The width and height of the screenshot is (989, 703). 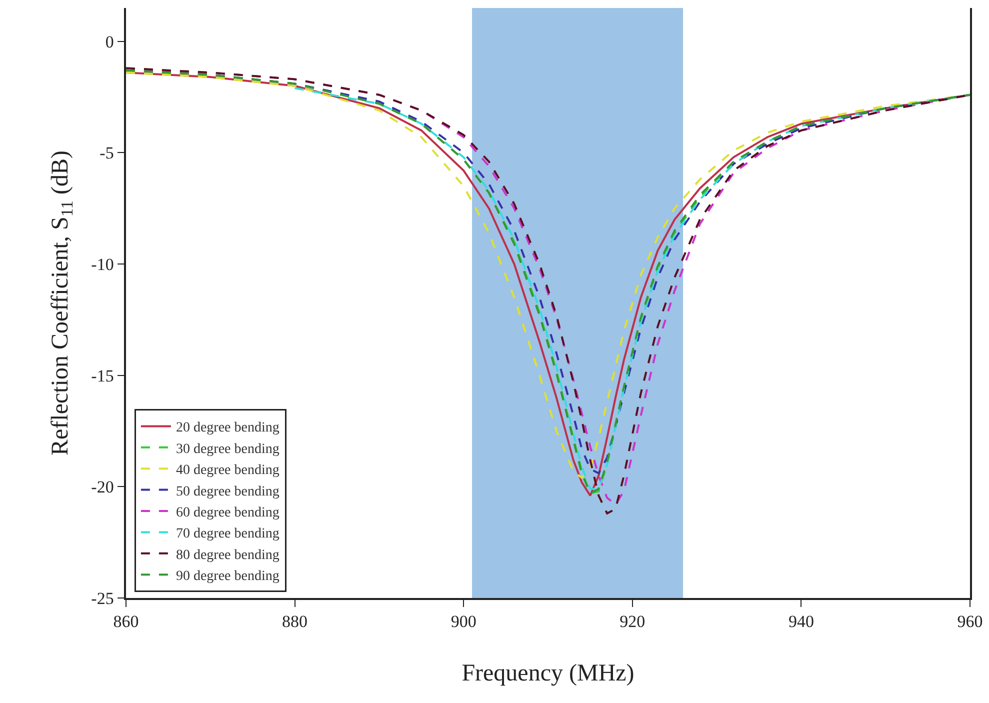 I want to click on y-tick-label: 0, so click(x=109, y=42).